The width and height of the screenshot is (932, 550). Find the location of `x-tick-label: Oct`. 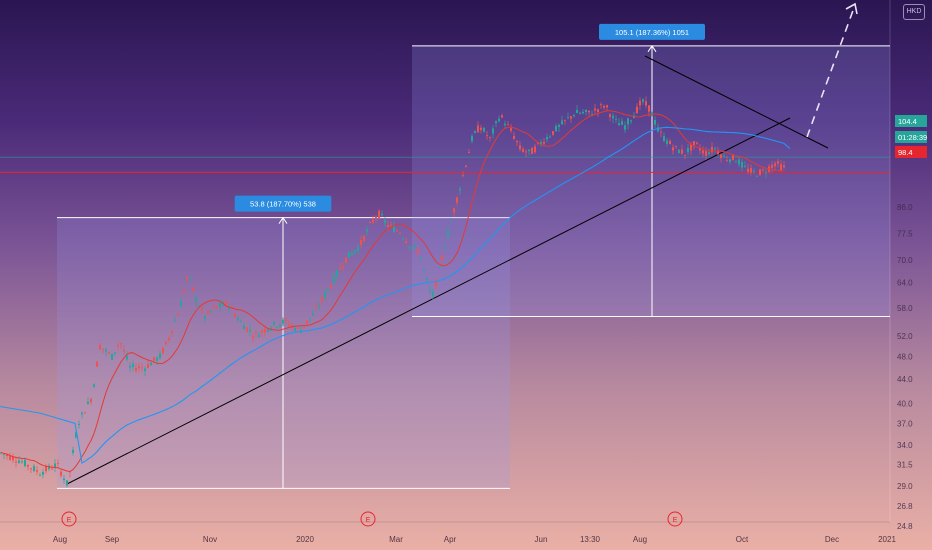

x-tick-label: Oct is located at coordinates (742, 539).